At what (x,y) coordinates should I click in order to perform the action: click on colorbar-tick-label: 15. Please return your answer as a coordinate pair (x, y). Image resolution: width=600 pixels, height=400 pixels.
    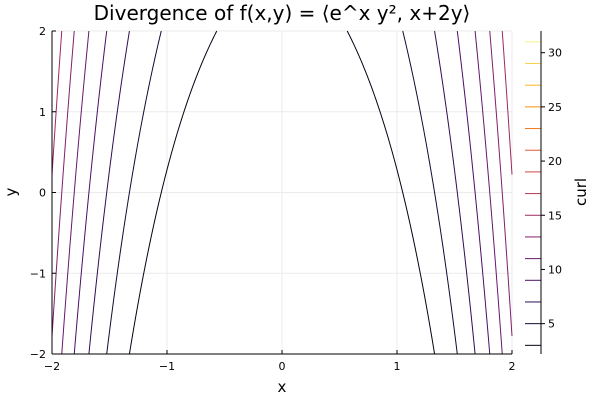
    Looking at the image, I should click on (555, 215).